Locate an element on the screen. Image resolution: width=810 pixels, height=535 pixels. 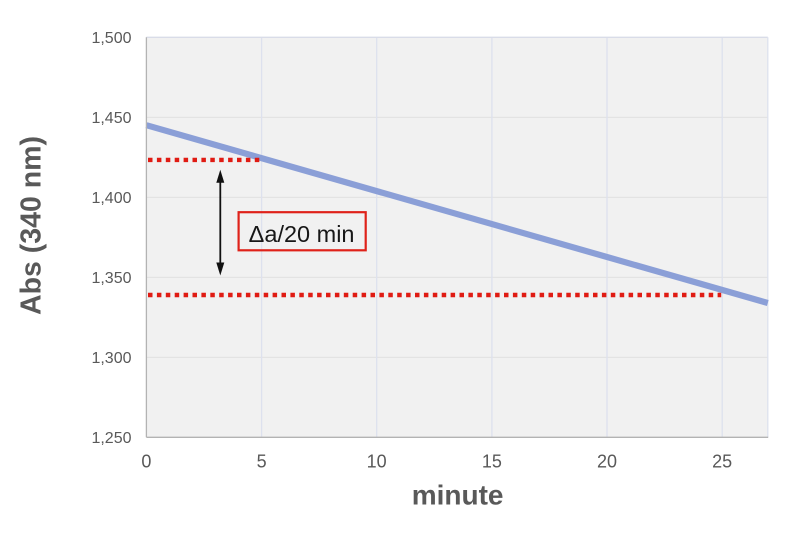
svg-text: Abs (340 nm) is located at coordinates (32, 225).